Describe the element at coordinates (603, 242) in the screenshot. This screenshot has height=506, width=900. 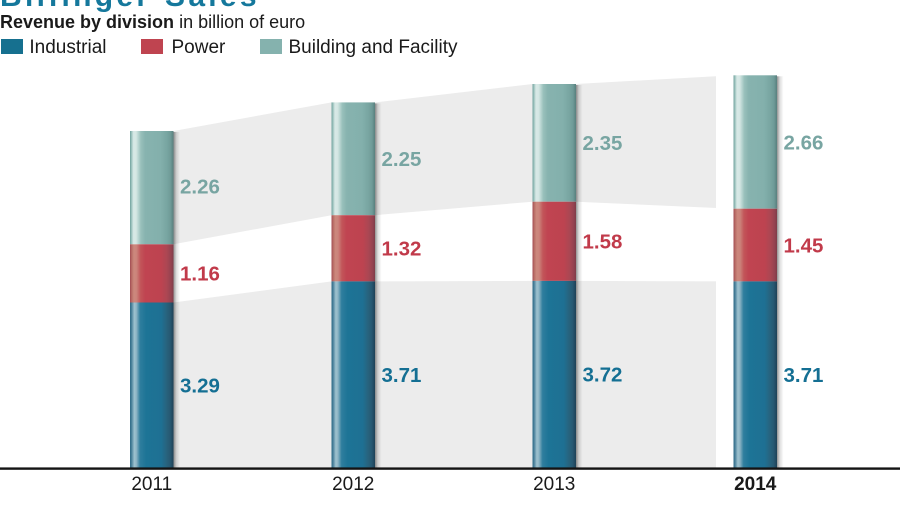
I see `svg-text: 1.58` at that location.